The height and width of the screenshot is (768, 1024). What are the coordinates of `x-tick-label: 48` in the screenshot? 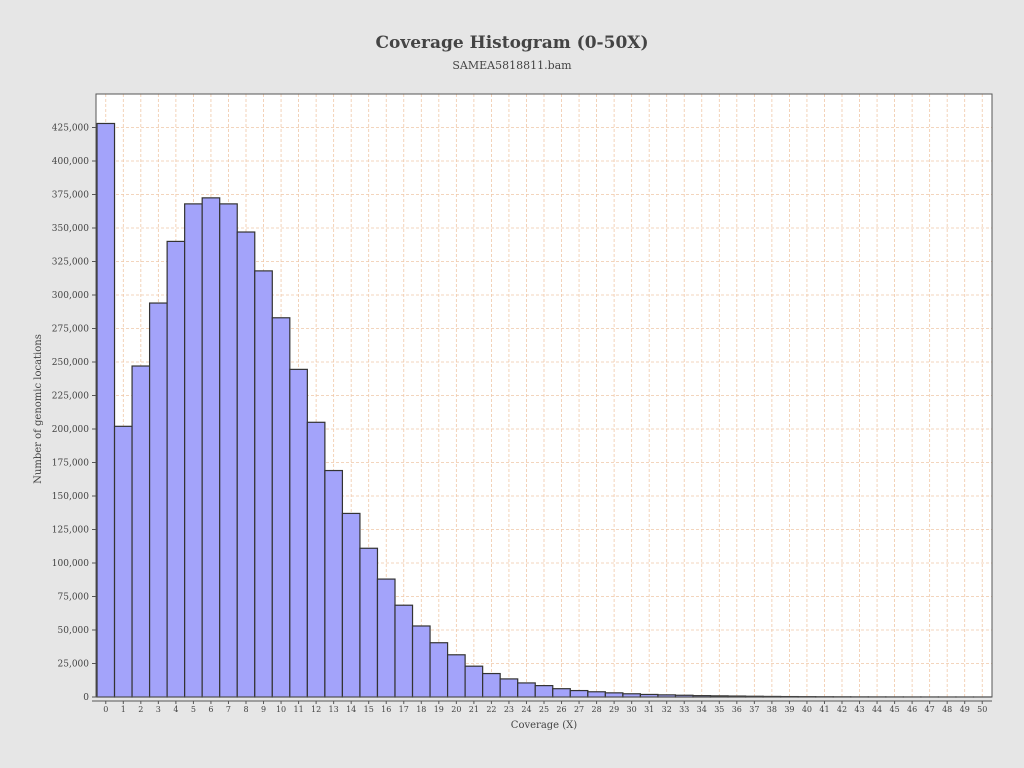 It's located at (947, 709).